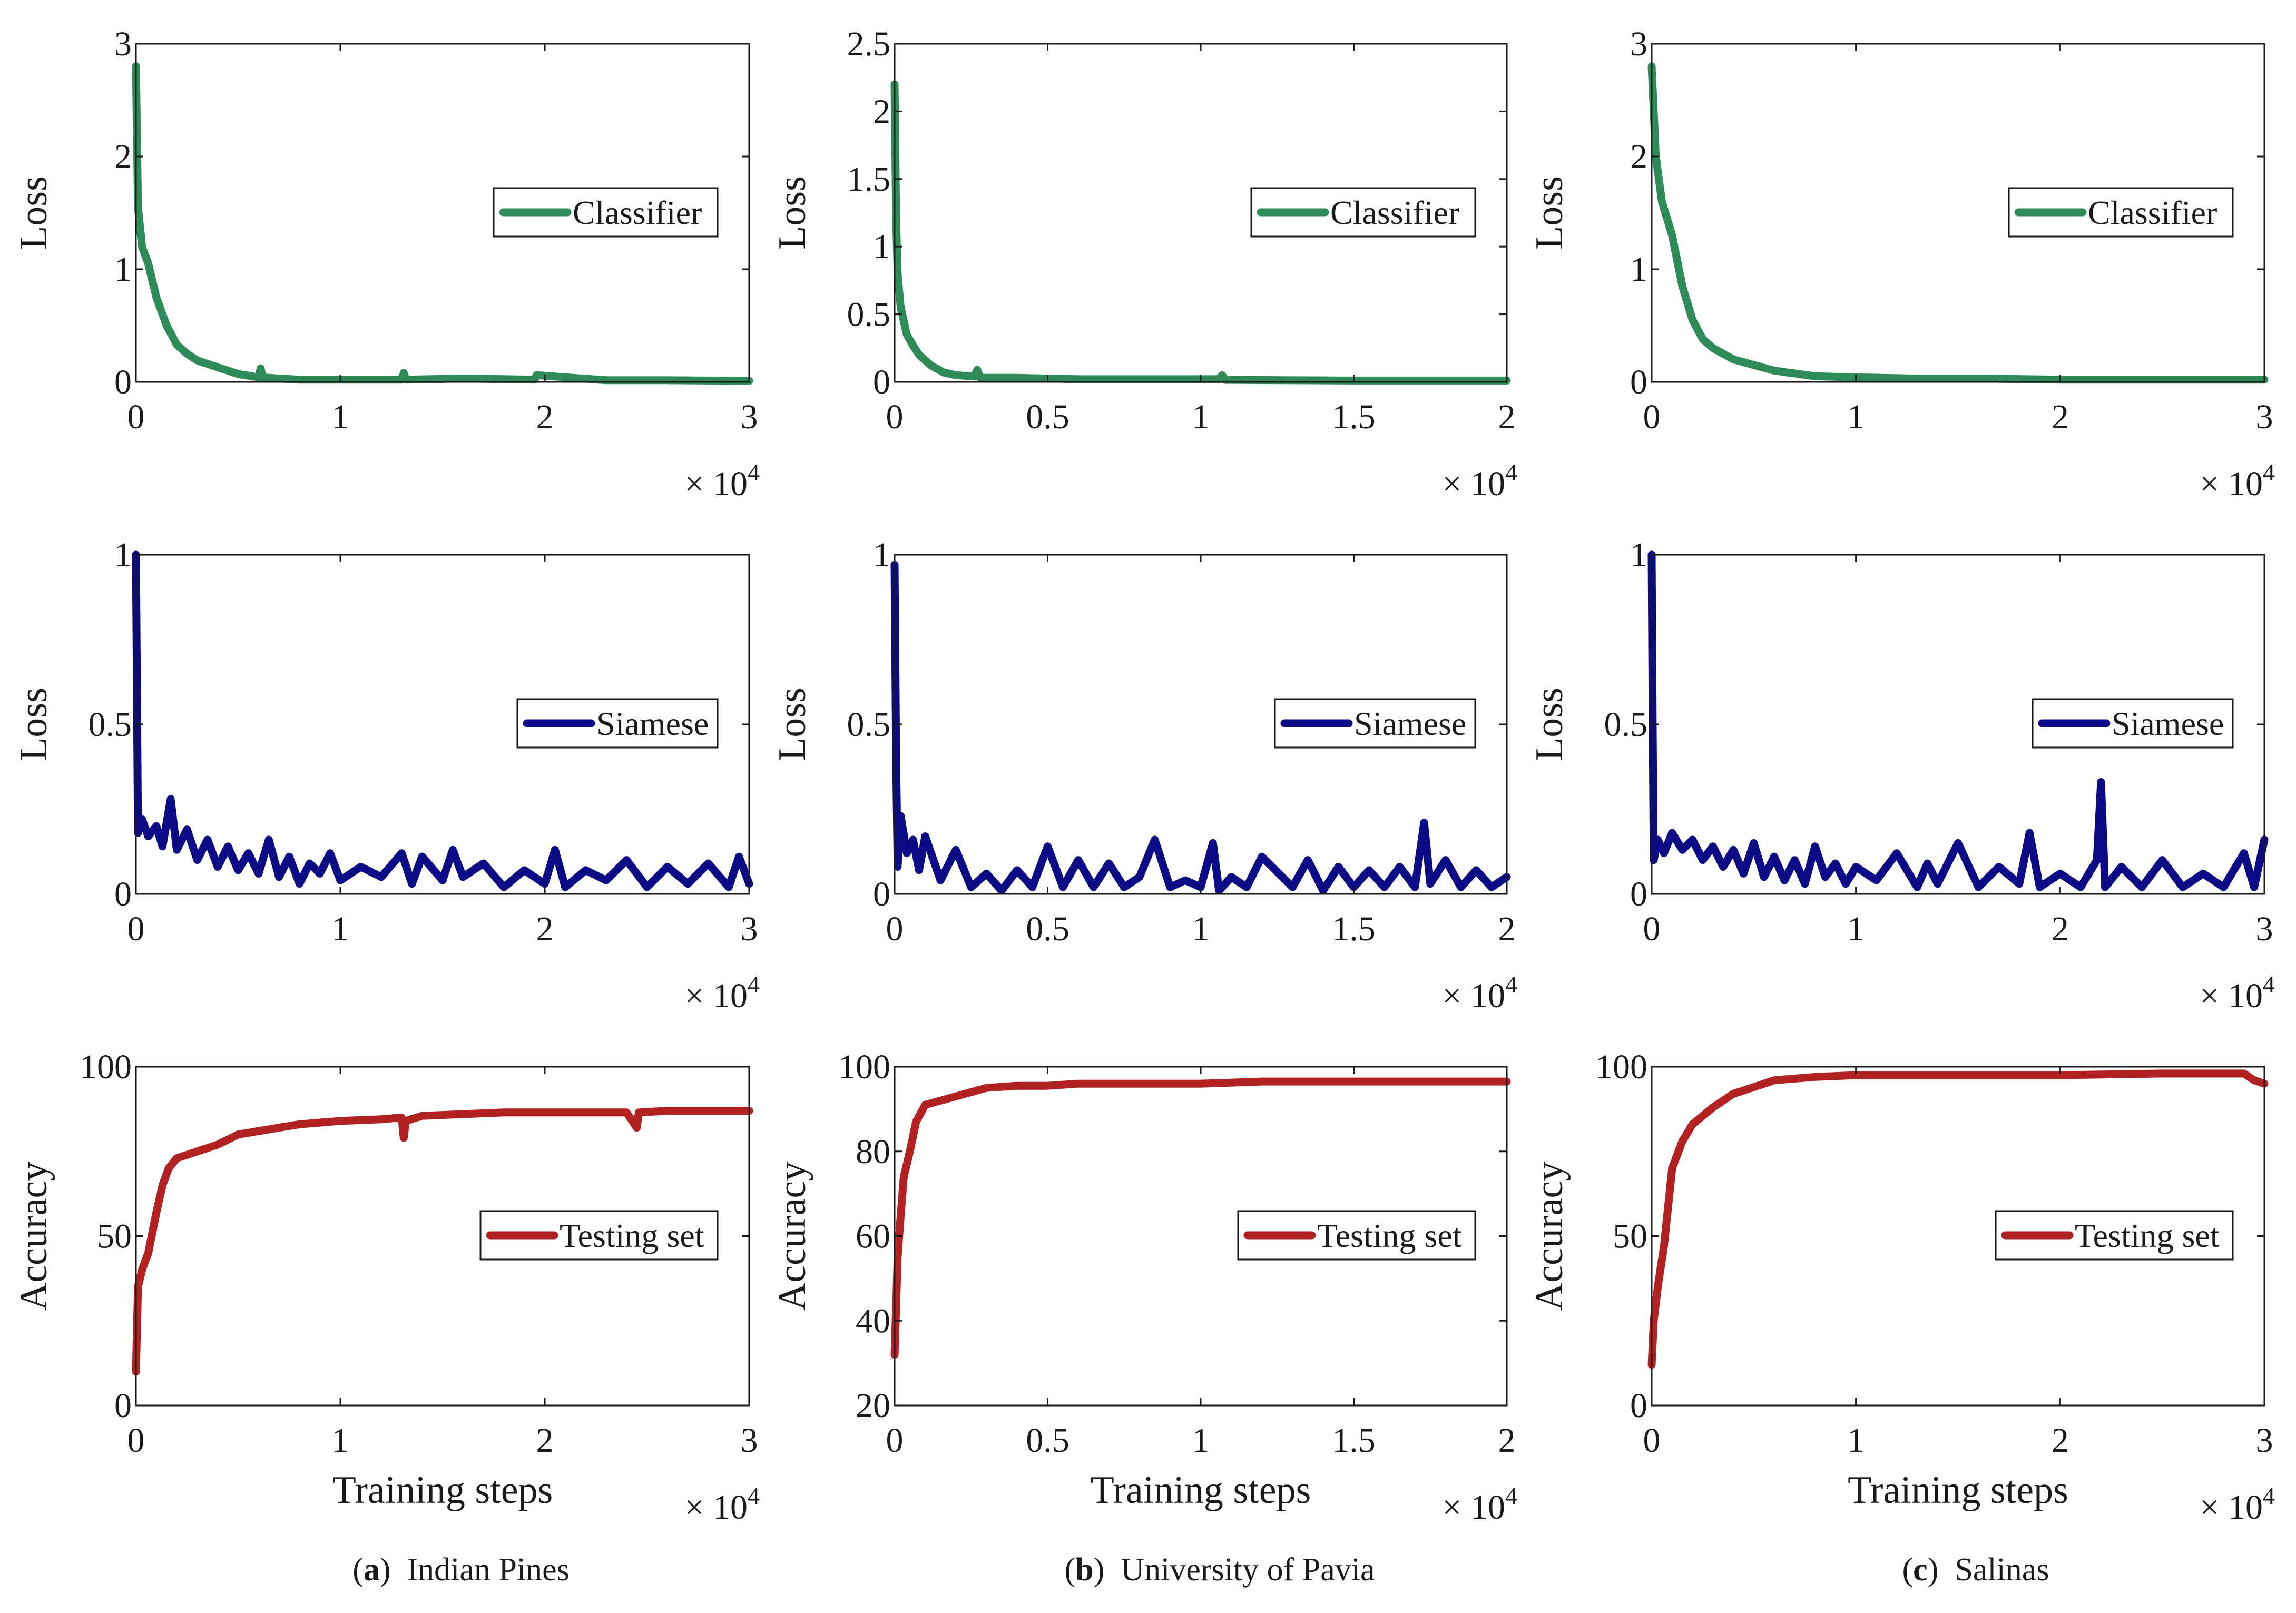 Image resolution: width=2296 pixels, height=1613 pixels. Describe the element at coordinates (873, 1321) in the screenshot. I see `y-tick-label: 40` at that location.